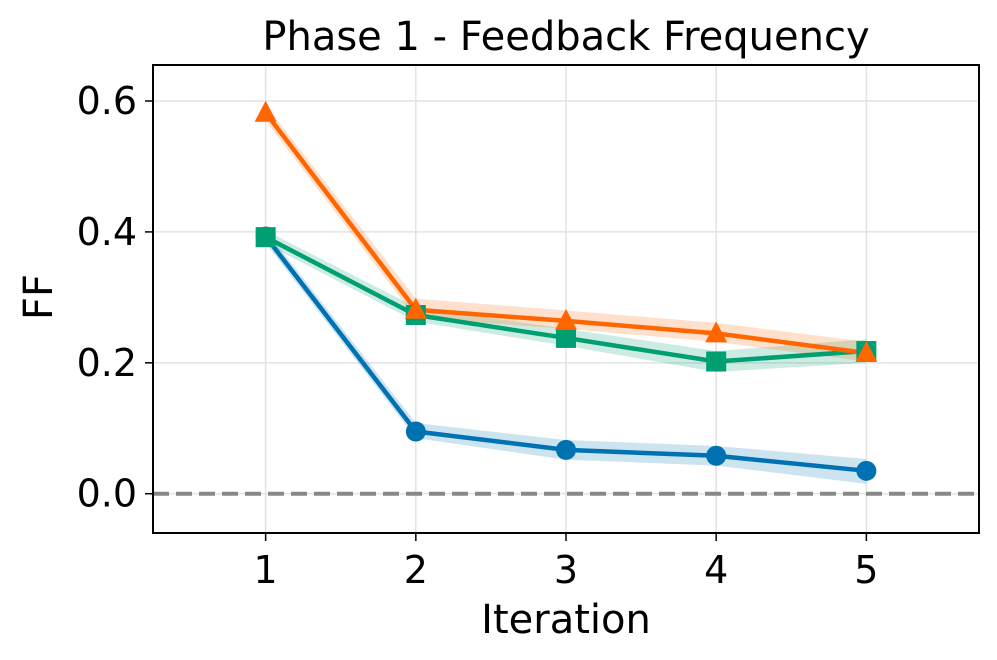 Image resolution: width=997 pixels, height=660 pixels. Describe the element at coordinates (107, 494) in the screenshot. I see `y-tick-label: 0.0` at that location.